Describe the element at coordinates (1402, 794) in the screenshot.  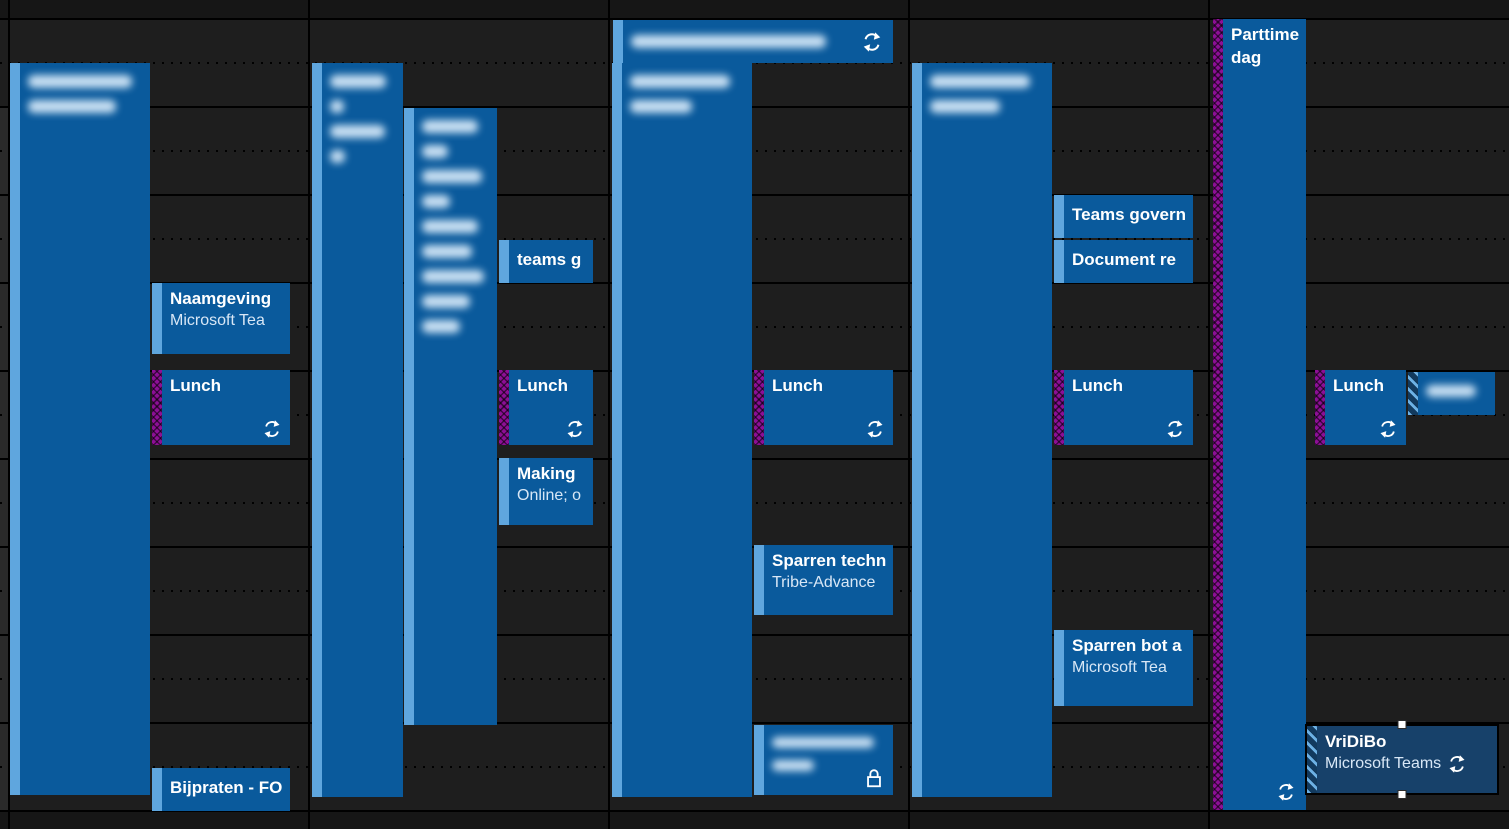
I see `resize-handle-bottom` at that location.